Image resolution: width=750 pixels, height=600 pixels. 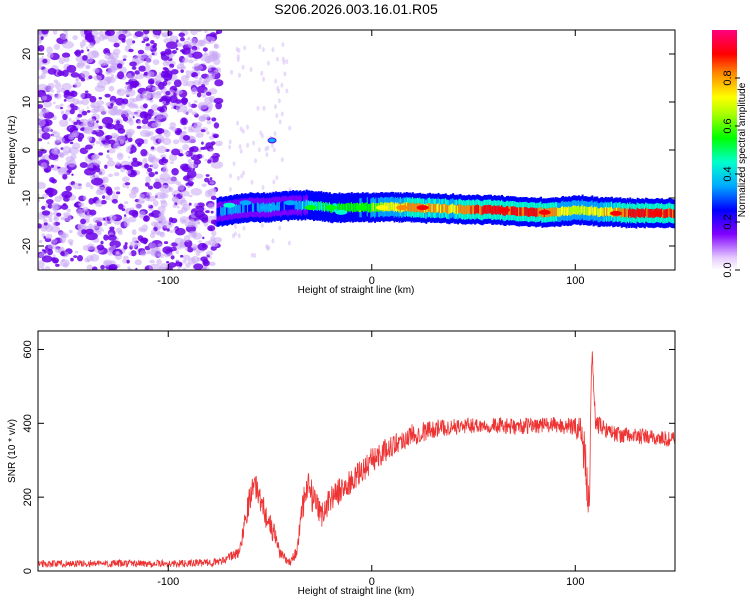 What do you see at coordinates (12, 451) in the screenshot?
I see `snr-y-label: SNR (10 * v/v)` at bounding box center [12, 451].